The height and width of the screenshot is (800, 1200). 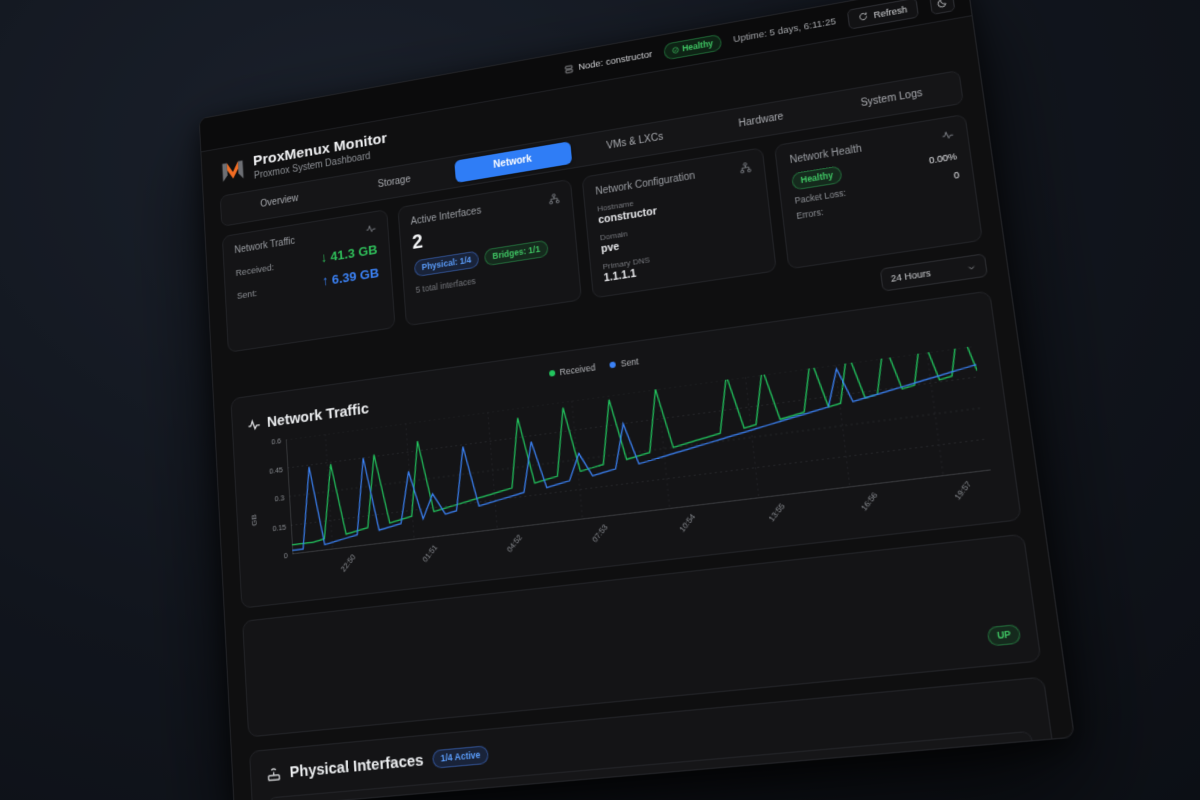 I want to click on received-amount: 41.3 GB, so click(x=353, y=252).